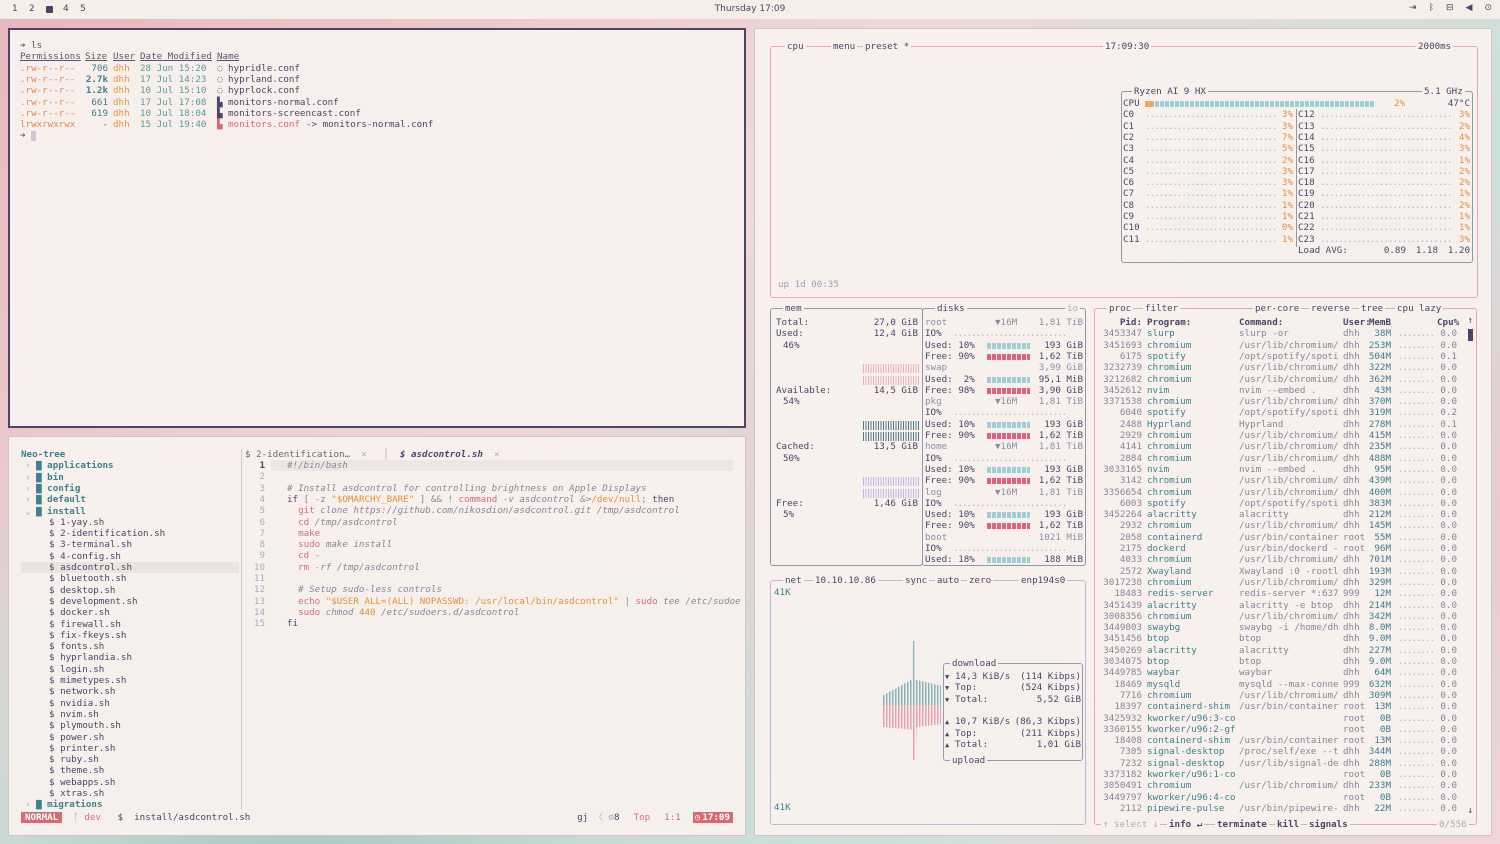  What do you see at coordinates (130, 488) in the screenshot?
I see `tree-item-config: › ▇ config` at bounding box center [130, 488].